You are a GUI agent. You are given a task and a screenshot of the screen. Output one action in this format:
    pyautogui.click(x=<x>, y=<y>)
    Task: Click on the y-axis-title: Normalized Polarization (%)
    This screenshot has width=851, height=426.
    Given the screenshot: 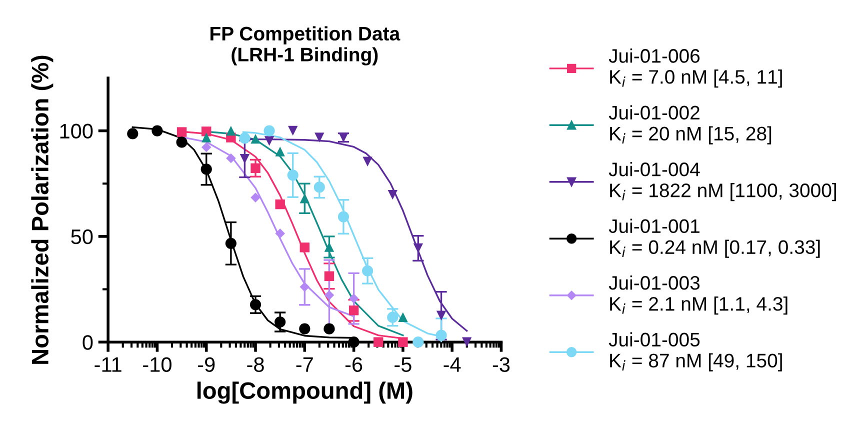 What is the action you would take?
    pyautogui.click(x=42, y=210)
    